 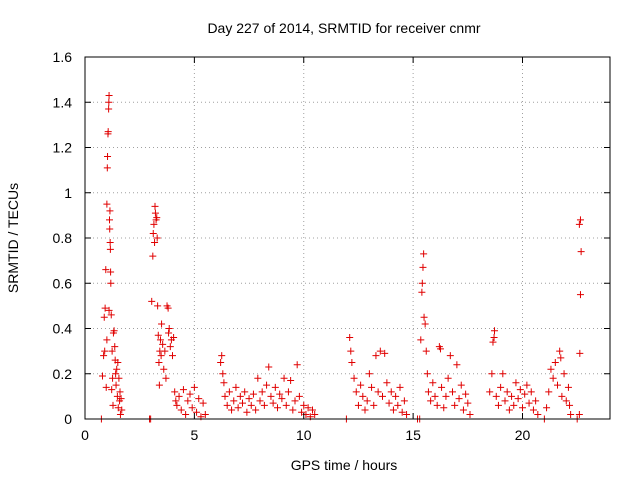 What do you see at coordinates (413, 435) in the screenshot?
I see `x-tick-label: 15` at bounding box center [413, 435].